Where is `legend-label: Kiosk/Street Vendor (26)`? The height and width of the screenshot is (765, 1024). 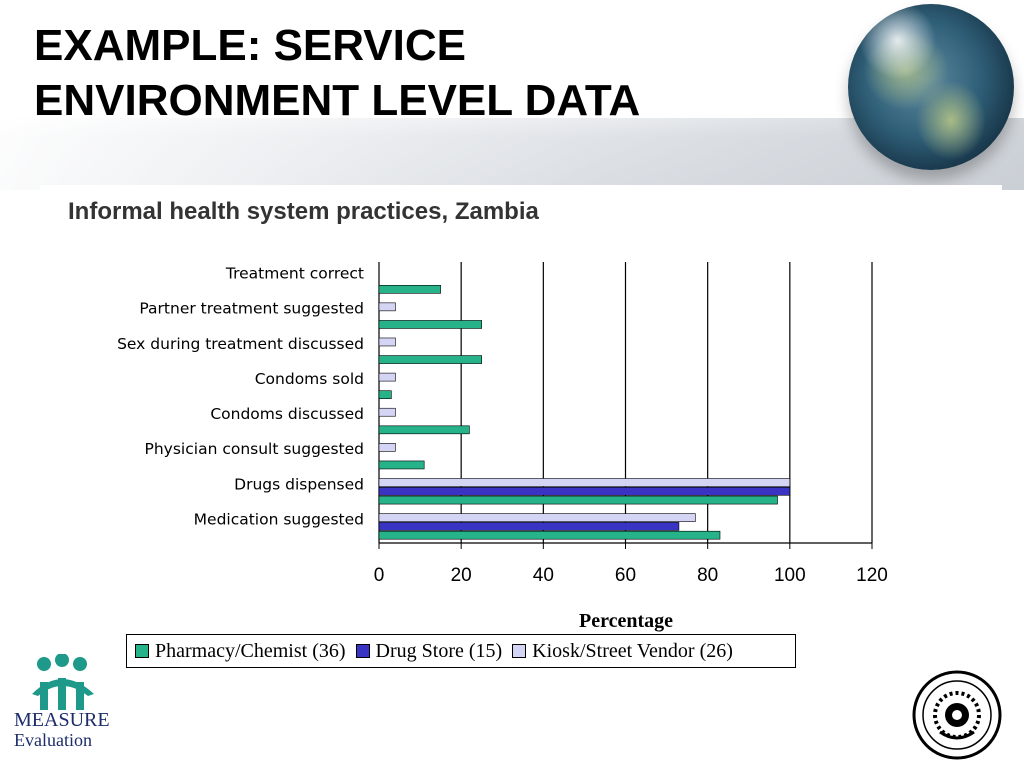 legend-label: Kiosk/Street Vendor (26) is located at coordinates (632, 650).